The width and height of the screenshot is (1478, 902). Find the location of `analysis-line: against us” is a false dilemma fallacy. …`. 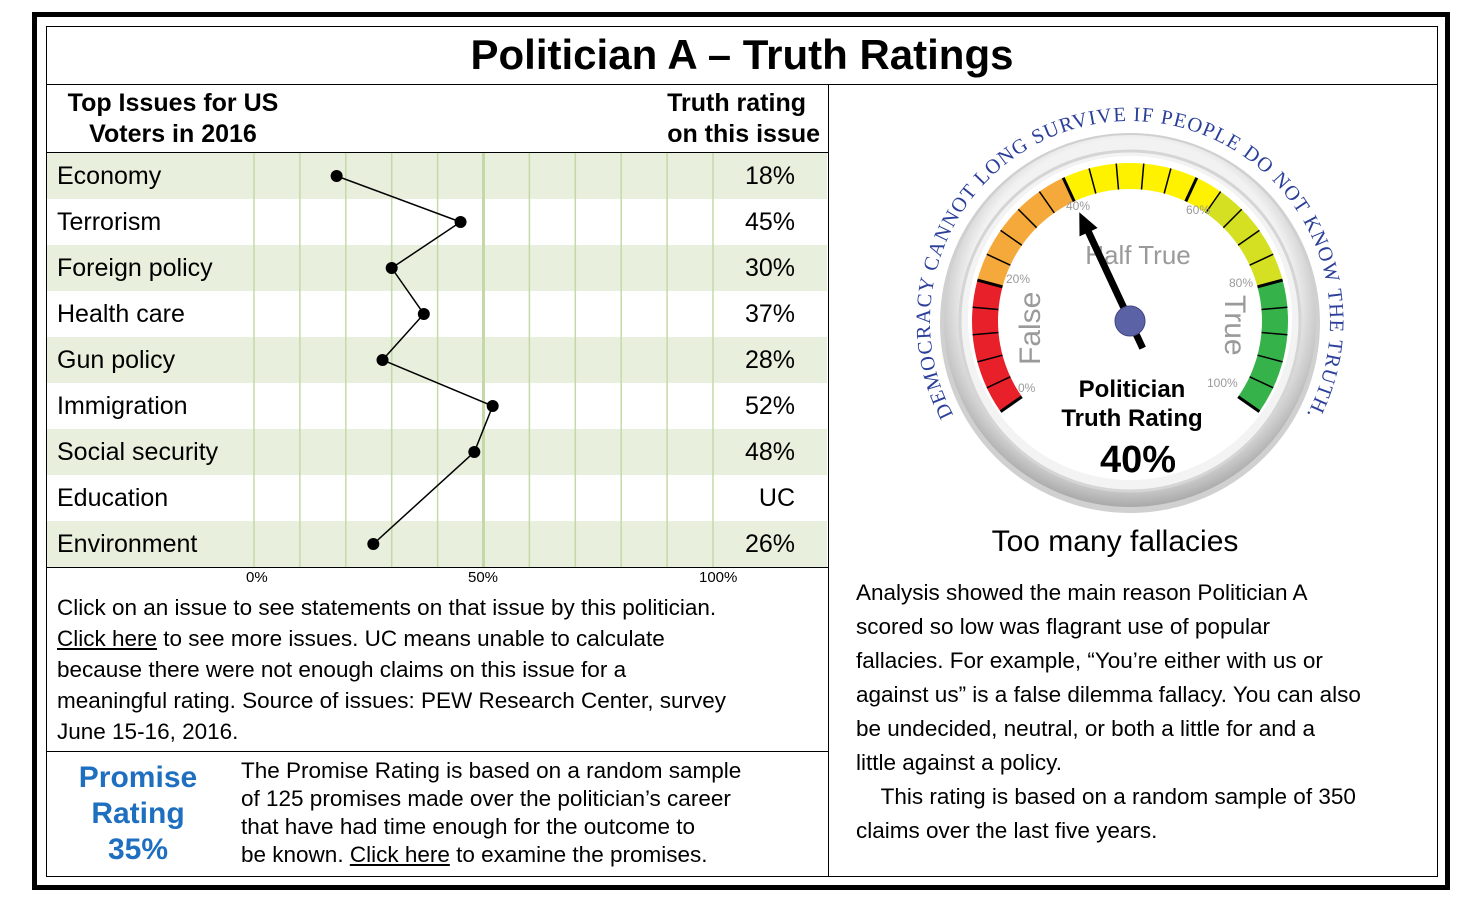

analysis-line: against us” is a false dilemma fallacy. … is located at coordinates (1108, 694).